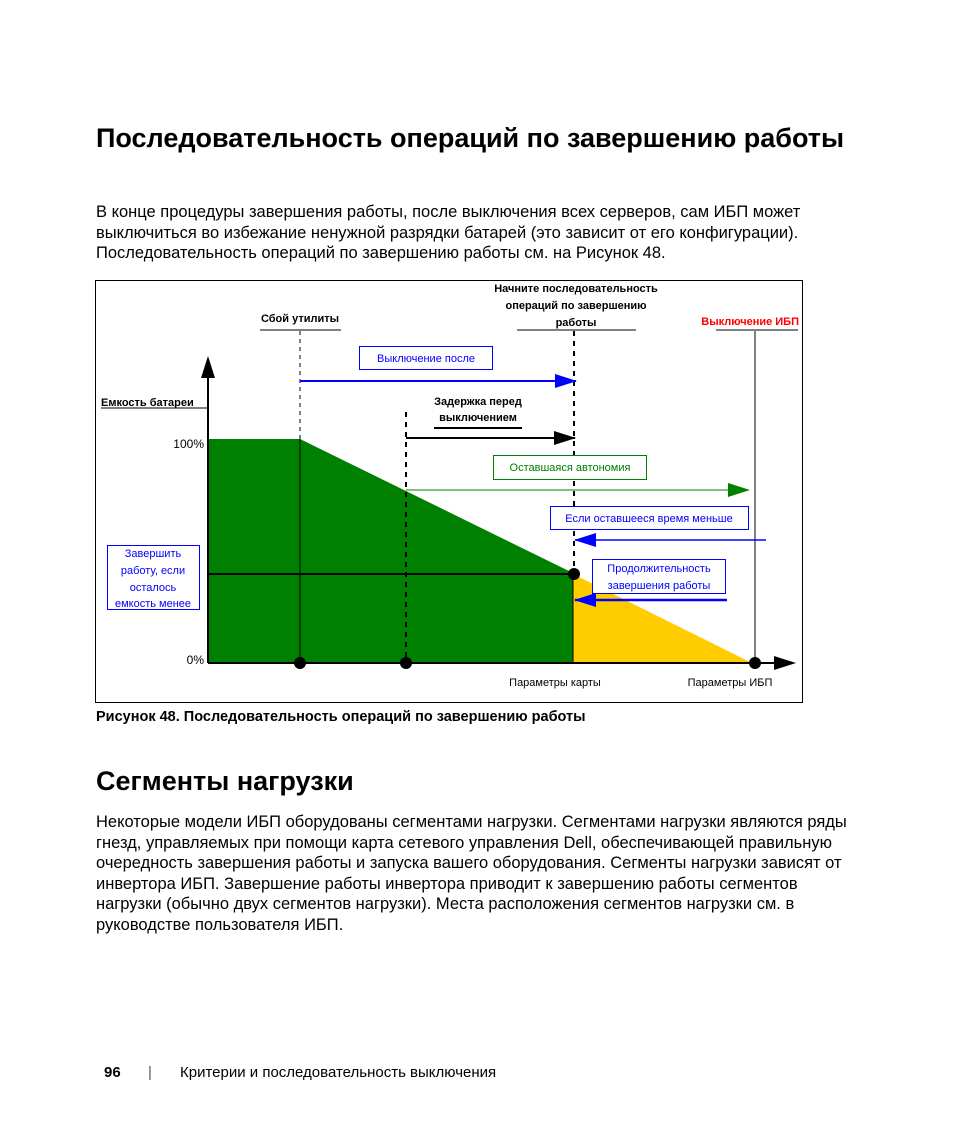 The image size is (954, 1145). Describe the element at coordinates (478, 402) in the screenshot. I see `delay-label-1: Задержка перед` at that location.